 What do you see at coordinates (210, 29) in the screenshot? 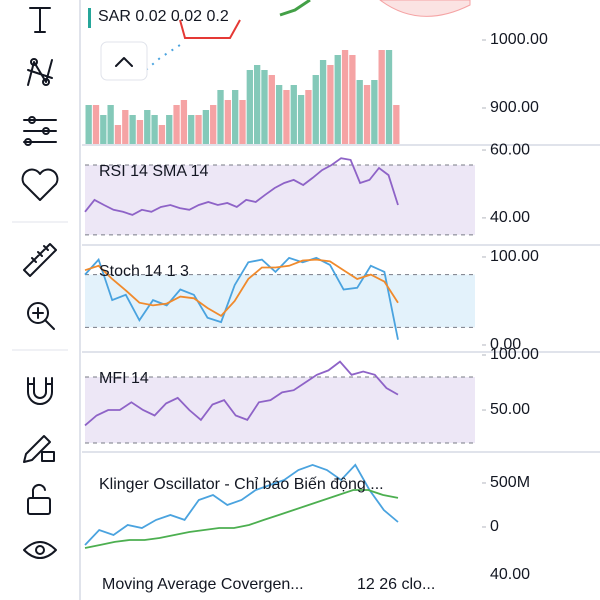
I see `band-line` at bounding box center [210, 29].